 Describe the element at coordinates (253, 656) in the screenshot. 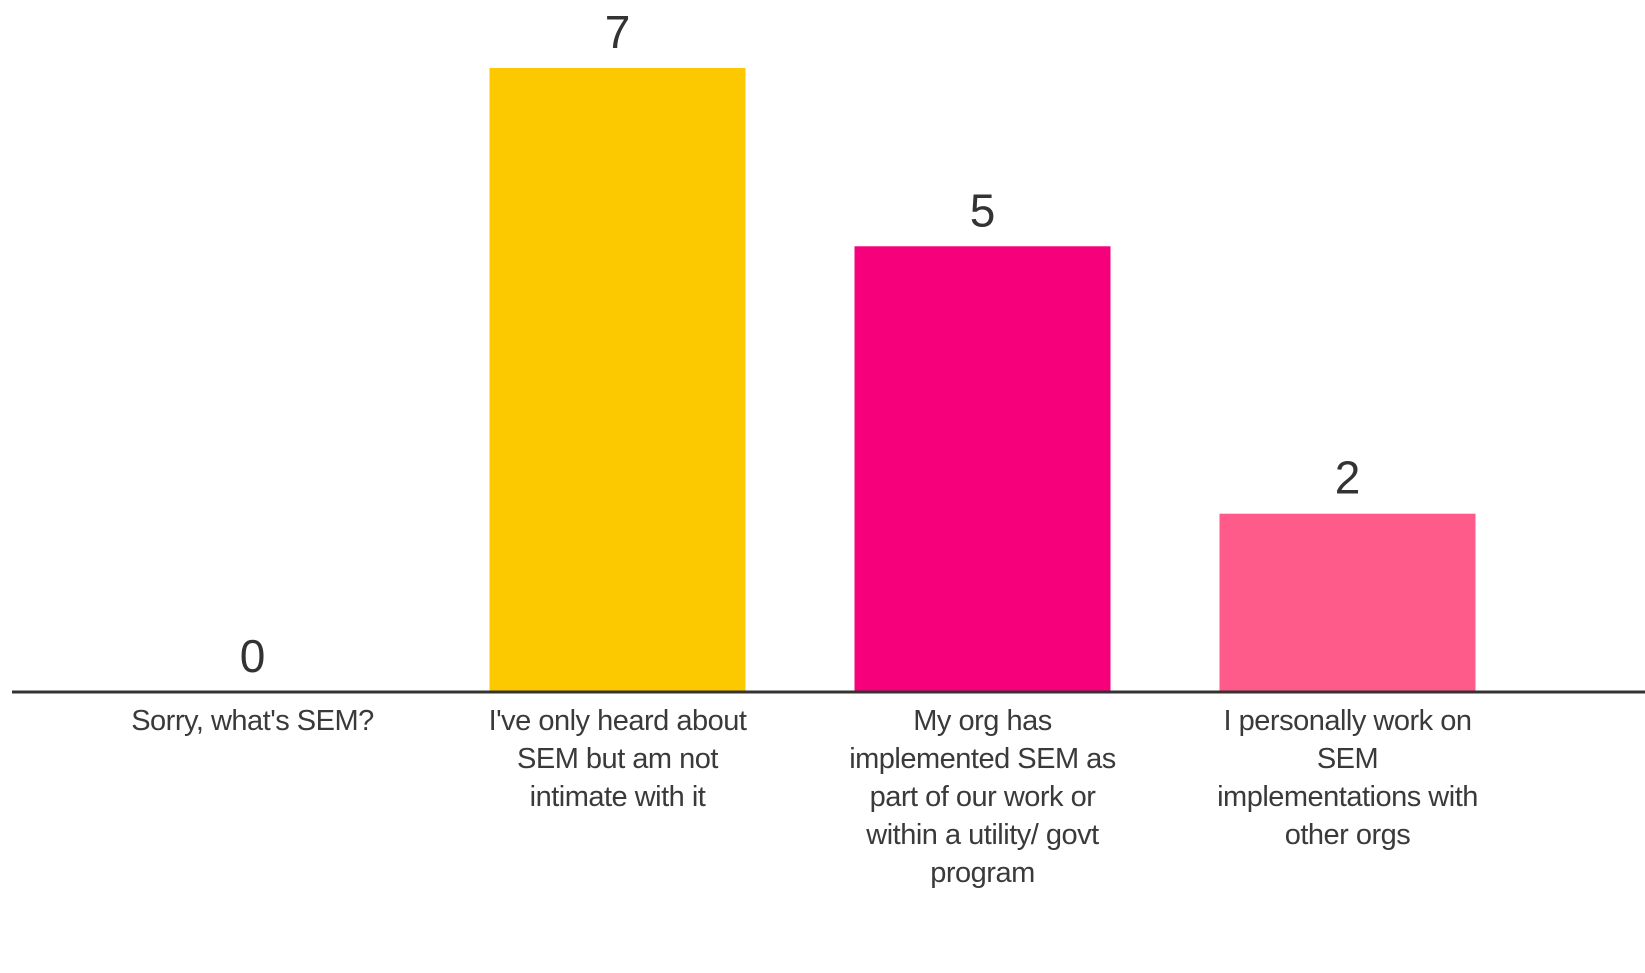

I see `value-label: 0` at that location.